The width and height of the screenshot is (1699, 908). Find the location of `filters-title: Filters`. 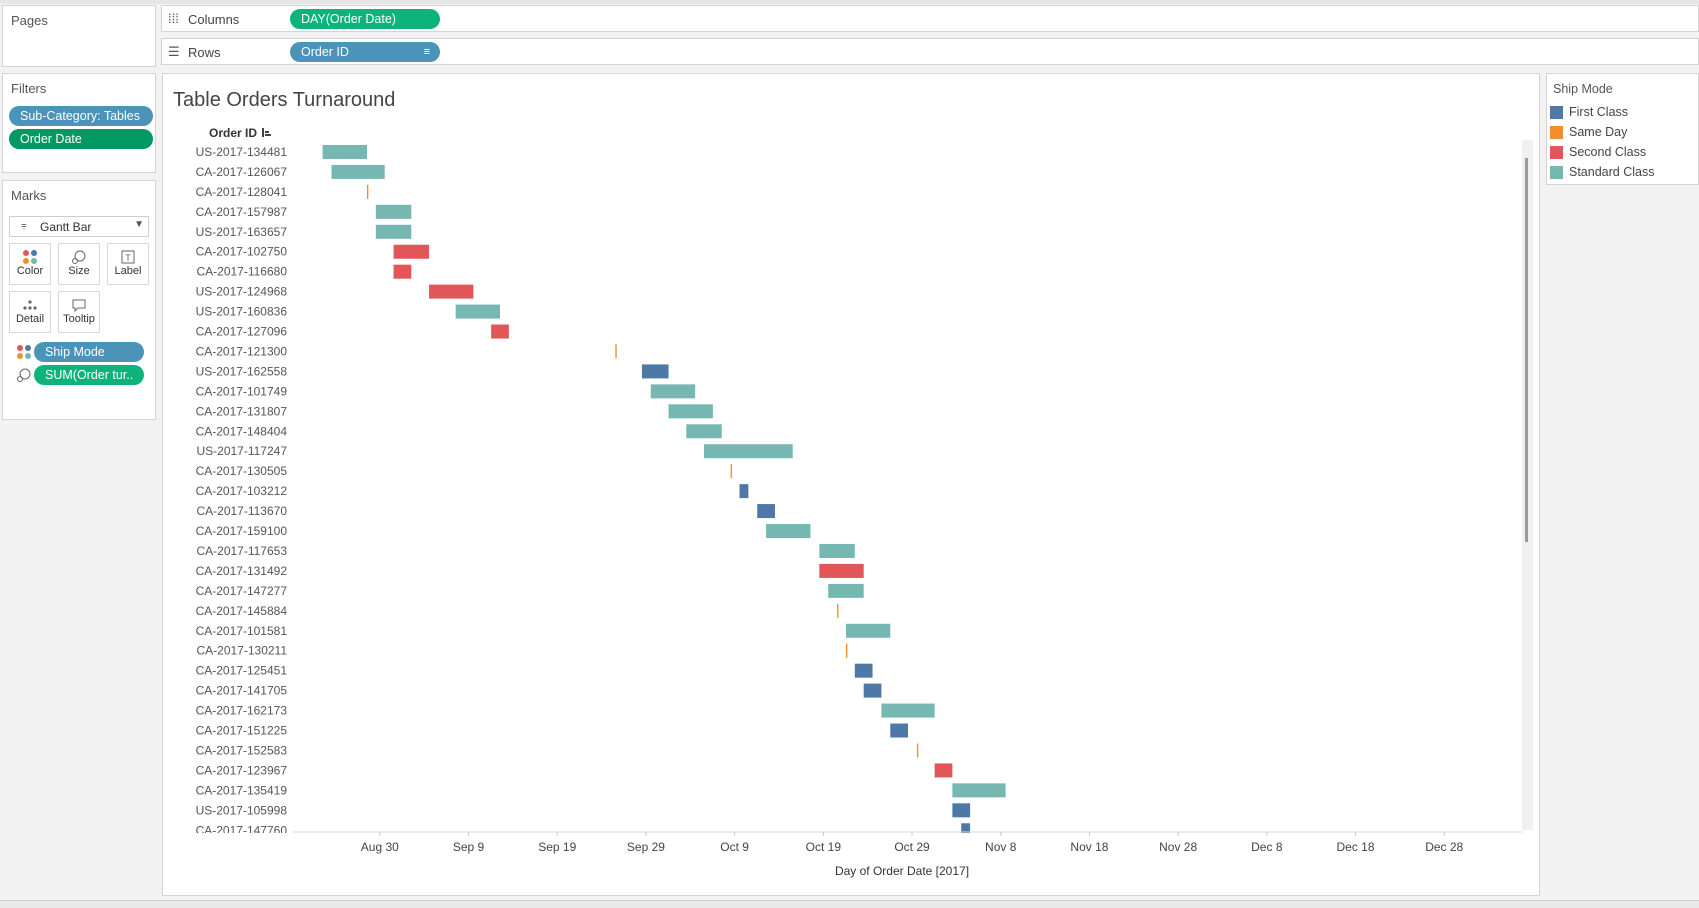

filters-title: Filters is located at coordinates (29, 88).